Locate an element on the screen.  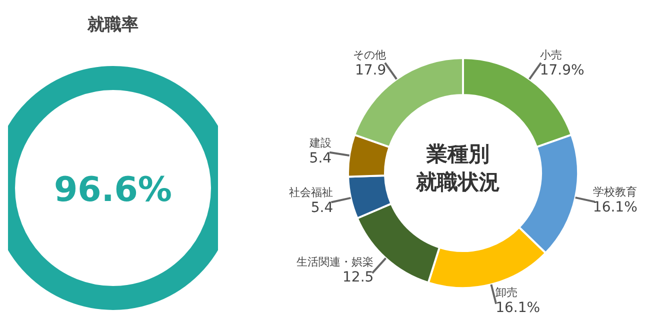
slice-label: 建設 is located at coordinates (320, 143).